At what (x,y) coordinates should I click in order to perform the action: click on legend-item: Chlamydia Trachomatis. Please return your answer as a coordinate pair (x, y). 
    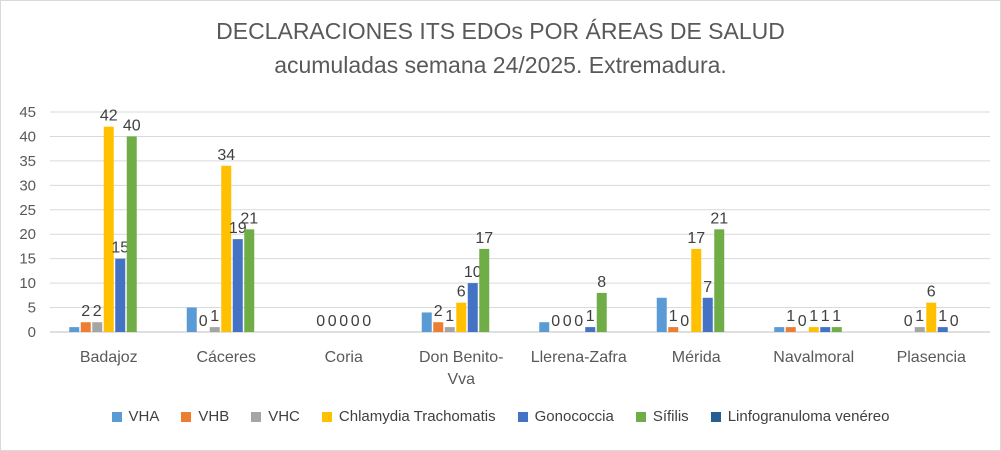
    Looking at the image, I should click on (408, 416).